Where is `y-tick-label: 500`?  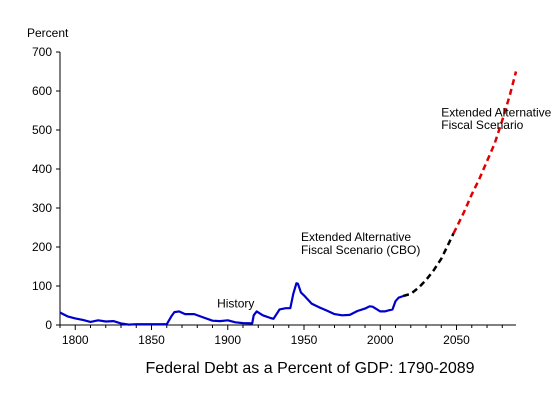 y-tick-label: 500 is located at coordinates (42, 130).